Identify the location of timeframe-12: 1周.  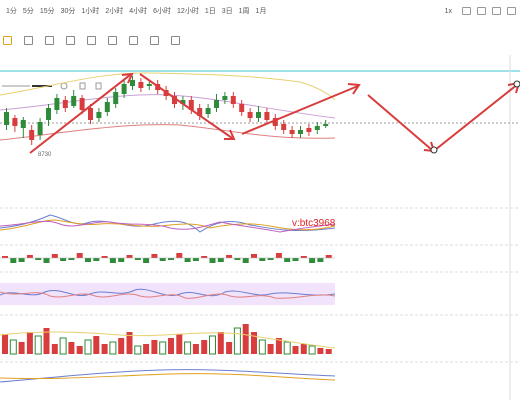
(244, 11).